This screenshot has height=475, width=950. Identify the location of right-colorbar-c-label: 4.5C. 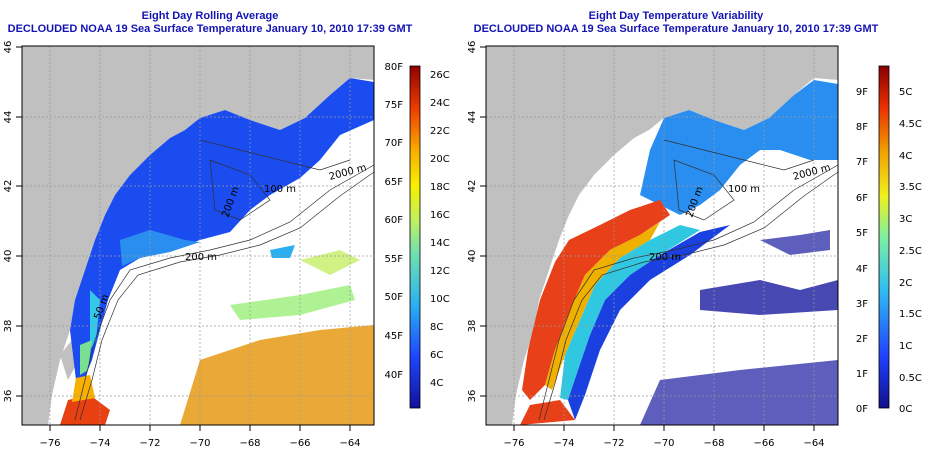
(910, 124).